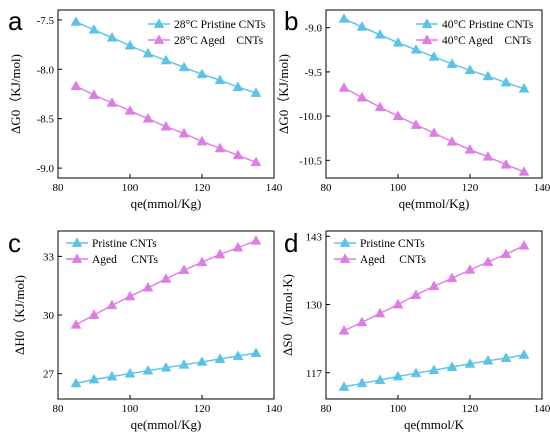 The image size is (550, 443). Describe the element at coordinates (291, 243) in the screenshot. I see `panel-letter: d` at that location.